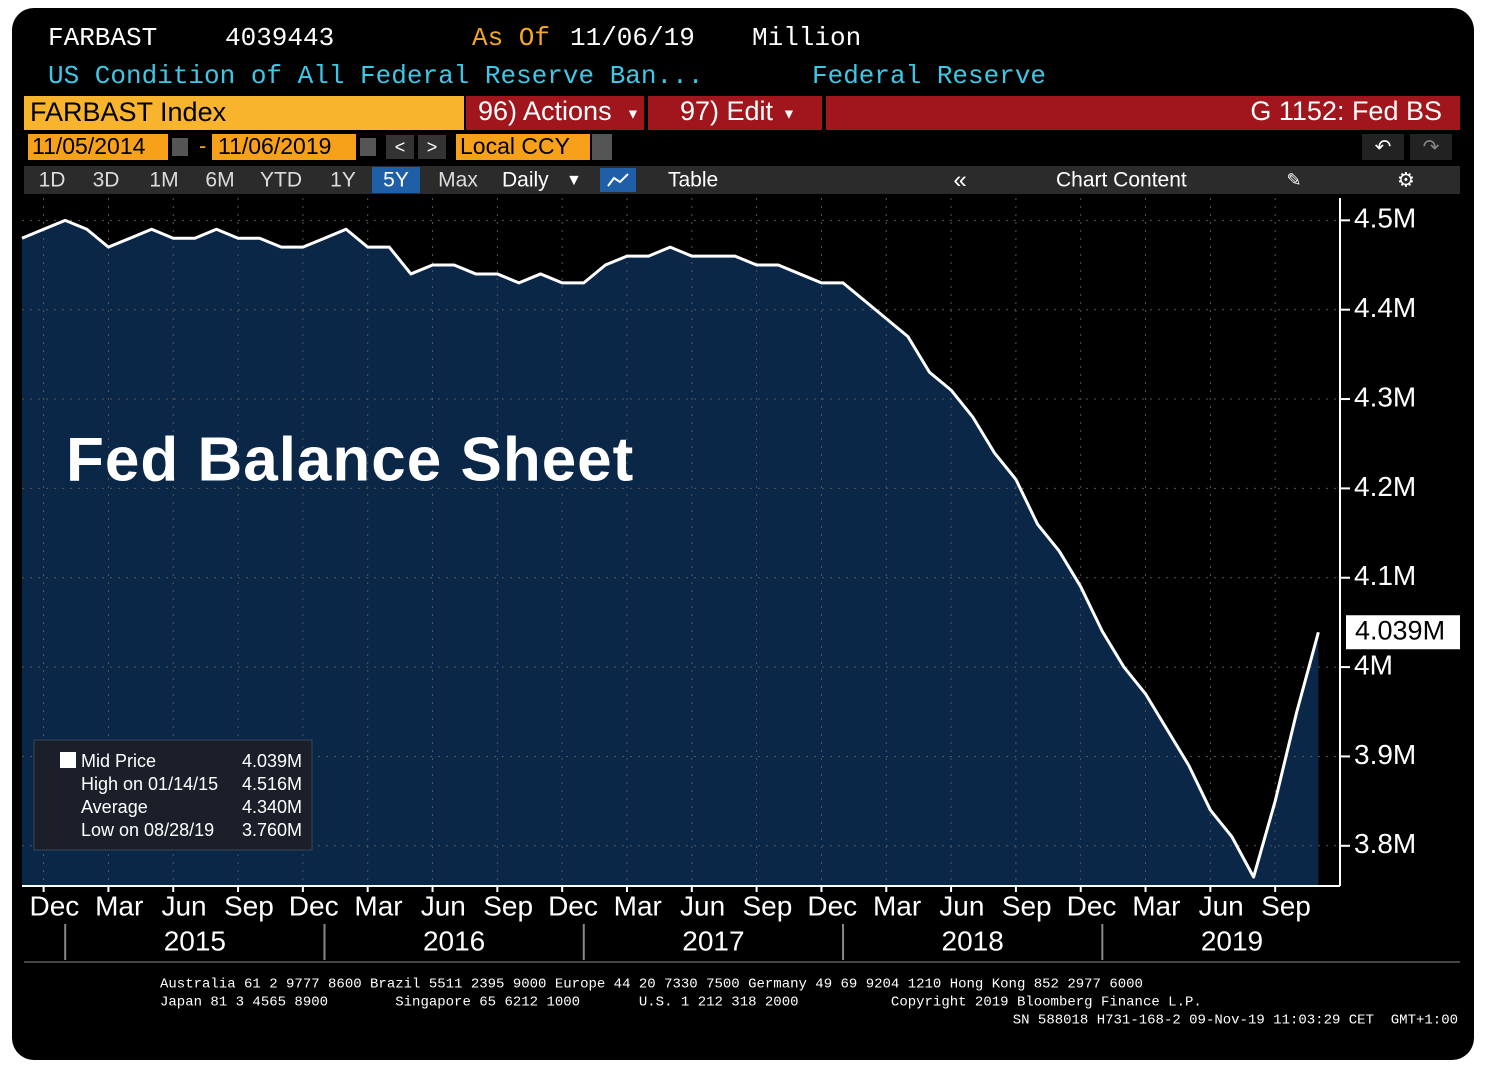 This screenshot has width=1486, height=1072. What do you see at coordinates (545, 111) in the screenshot?
I see `actions: 96) Actions` at bounding box center [545, 111].